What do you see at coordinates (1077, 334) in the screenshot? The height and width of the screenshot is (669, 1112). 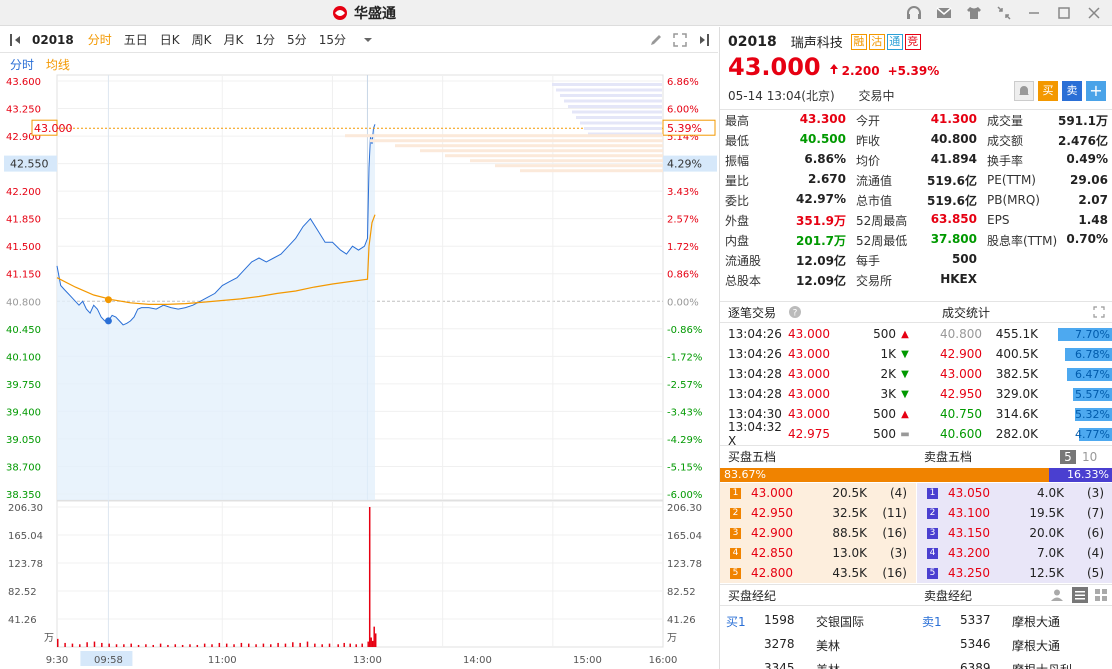 I see `stat-bar: 7.70%` at bounding box center [1077, 334].